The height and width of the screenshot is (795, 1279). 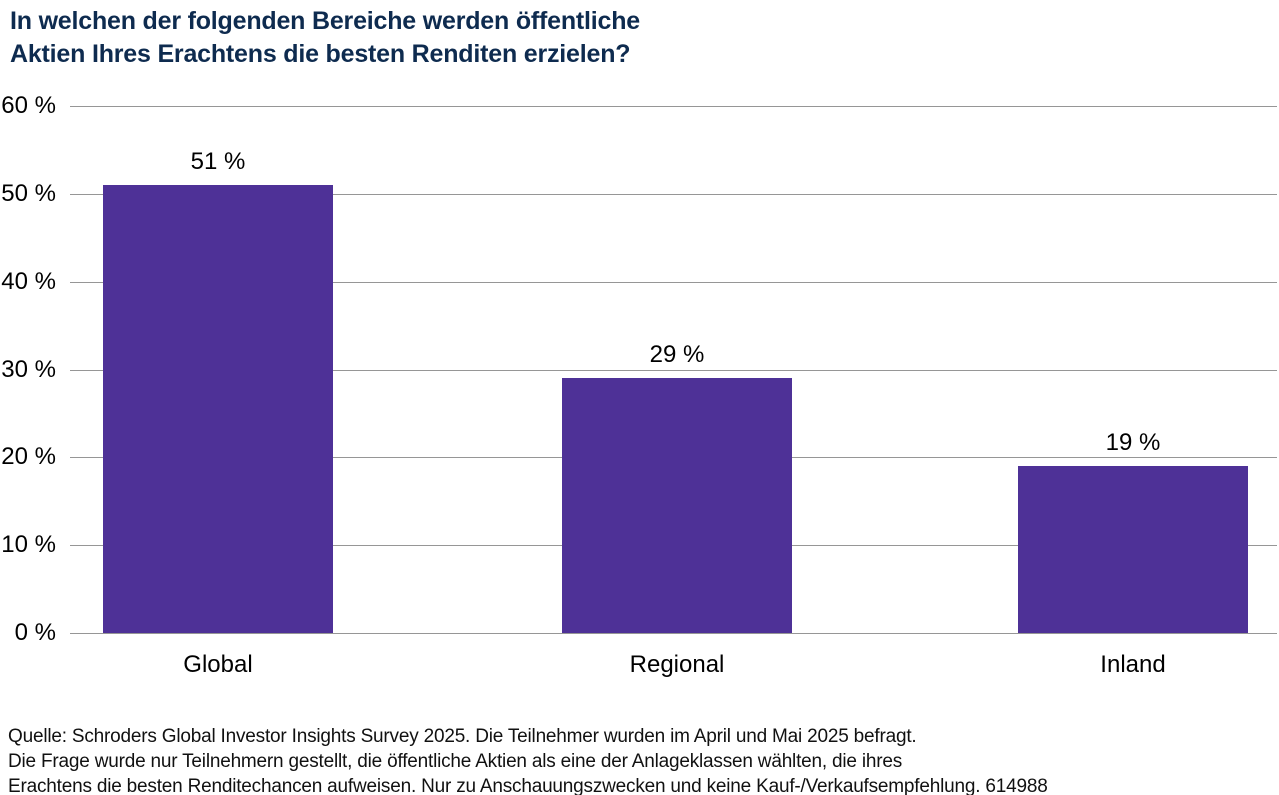 I want to click on bar-inland, so click(x=1133, y=549).